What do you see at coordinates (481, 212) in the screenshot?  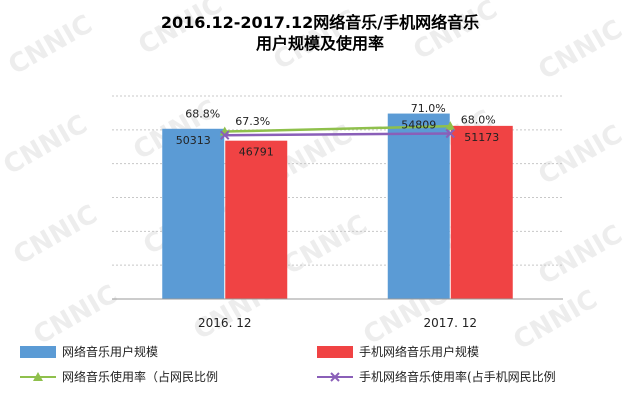 I see `bar-手机网络音乐用户规模-2017. 12` at bounding box center [481, 212].